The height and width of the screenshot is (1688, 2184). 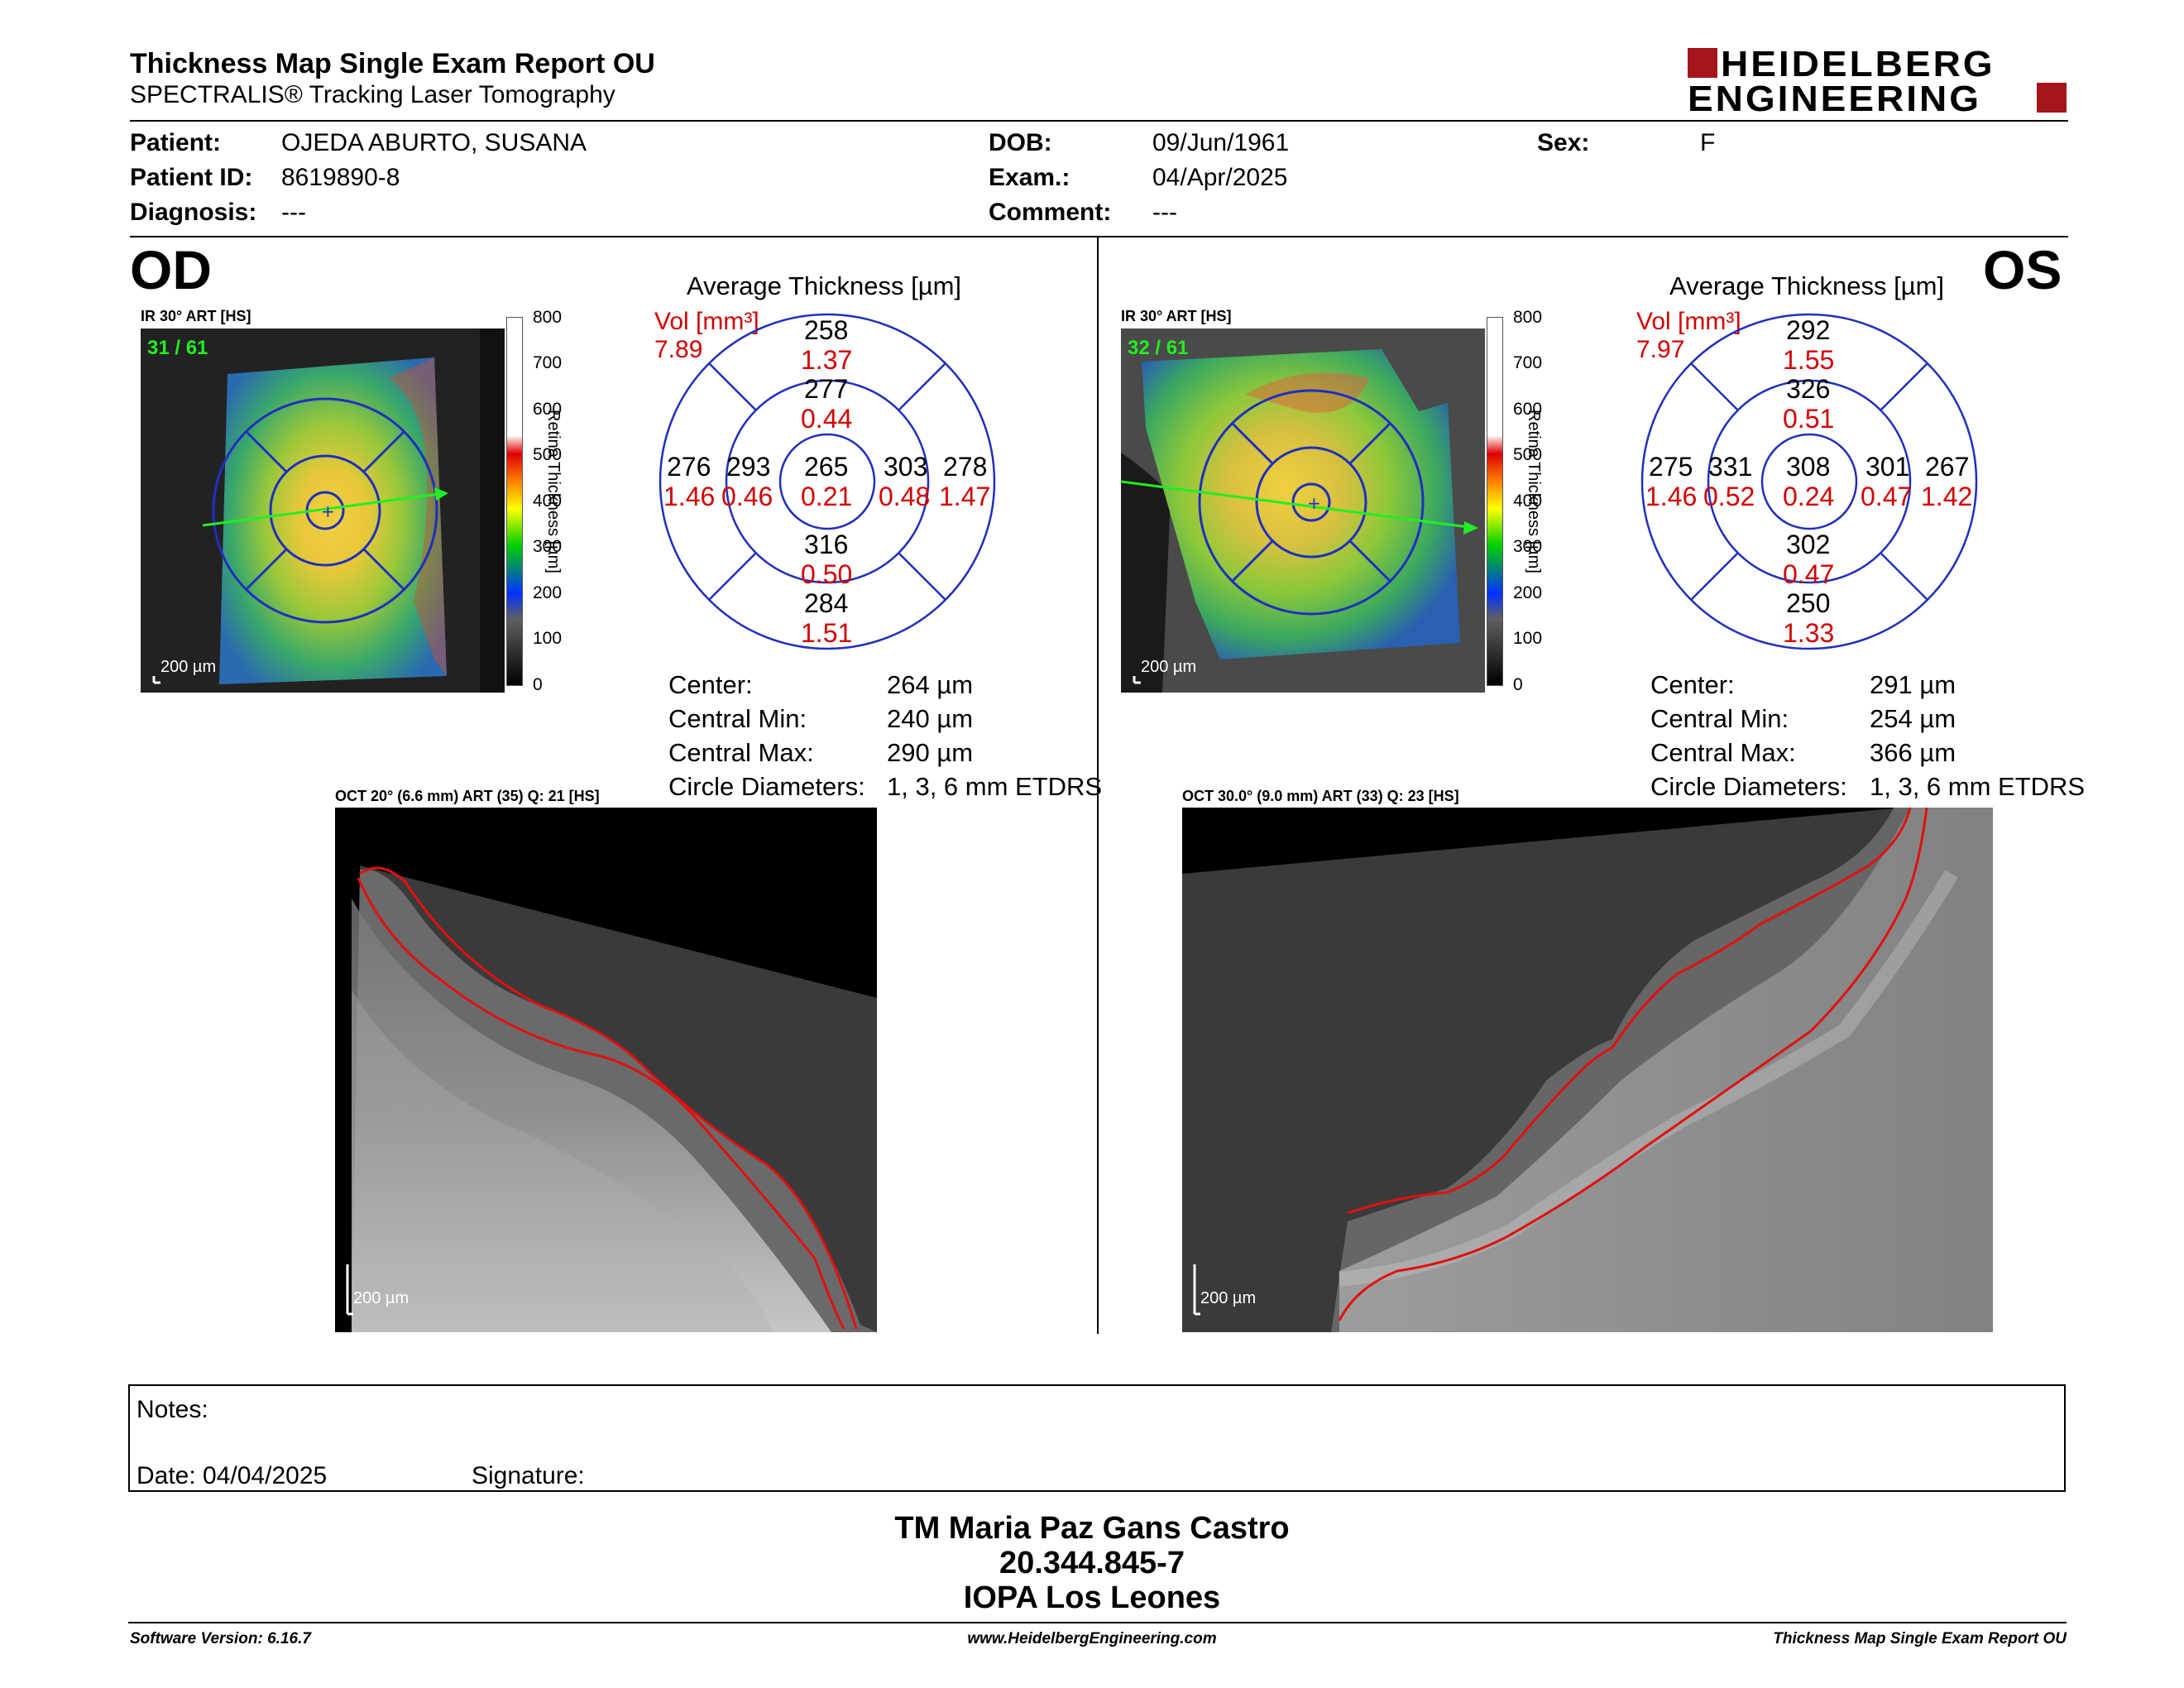 I want to click on os-central-min-value: 254 µm, so click(x=1913, y=718).